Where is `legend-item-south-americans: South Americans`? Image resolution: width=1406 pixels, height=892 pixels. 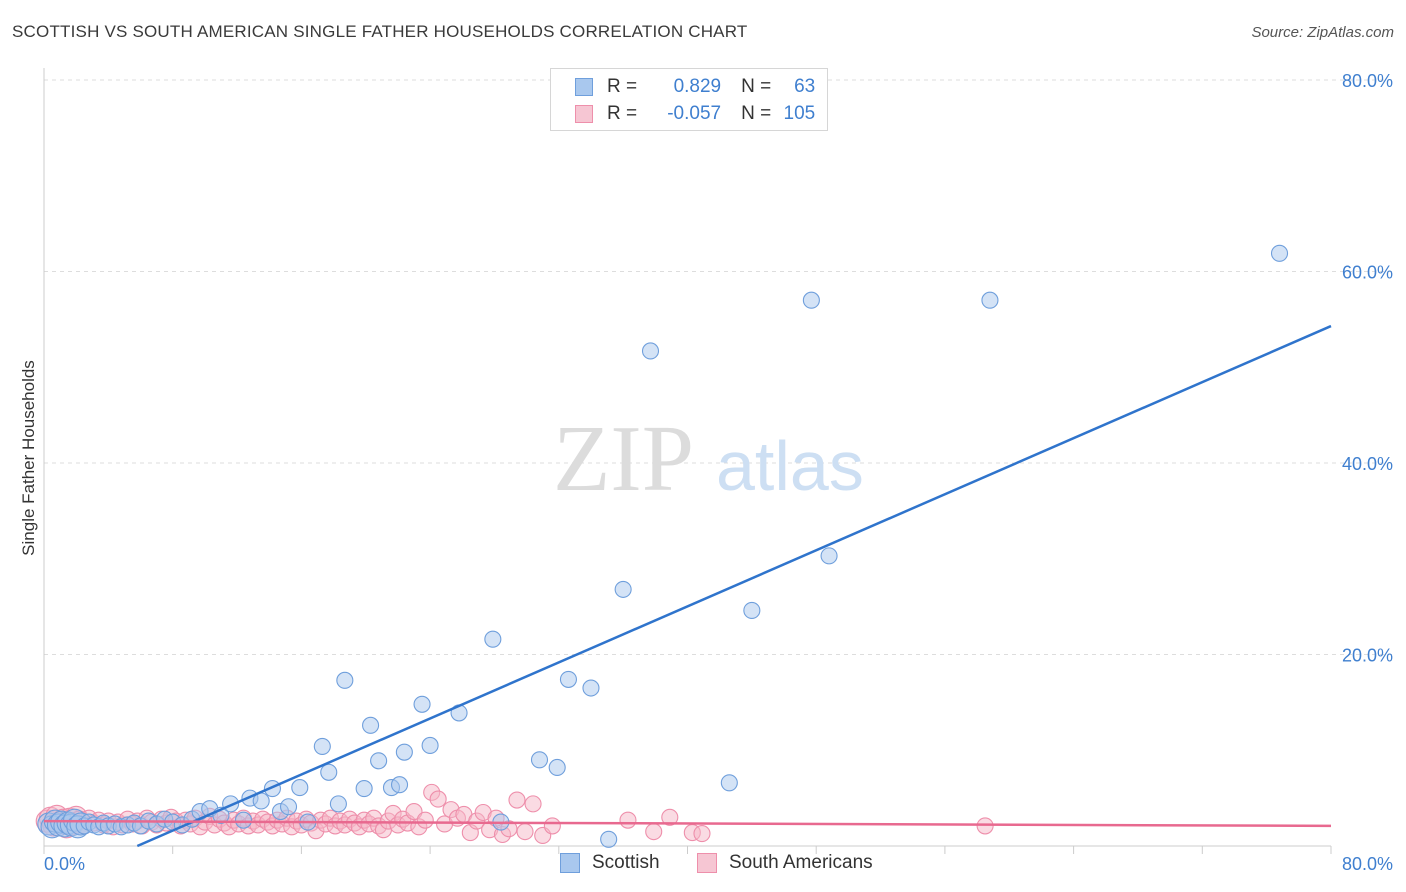 legend-item-south-americans: South Americans is located at coordinates (785, 863).